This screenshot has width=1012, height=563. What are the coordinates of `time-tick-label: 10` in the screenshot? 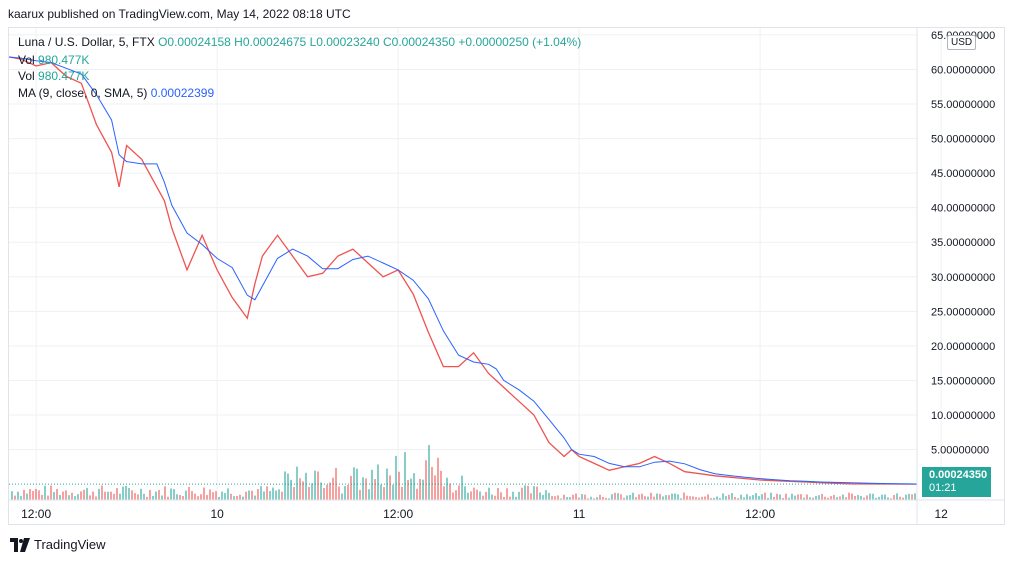 It's located at (217, 514).